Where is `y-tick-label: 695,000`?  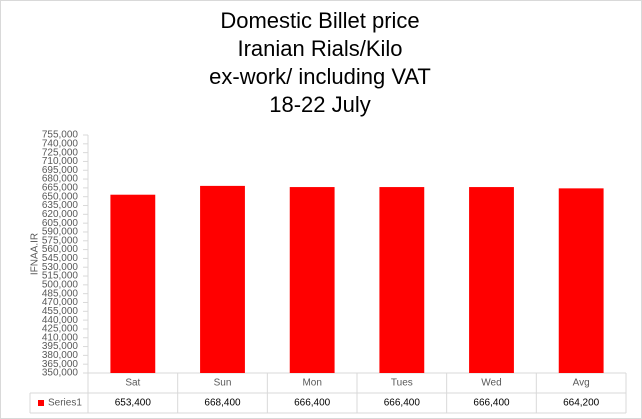
y-tick-label: 695,000 is located at coordinates (60, 170).